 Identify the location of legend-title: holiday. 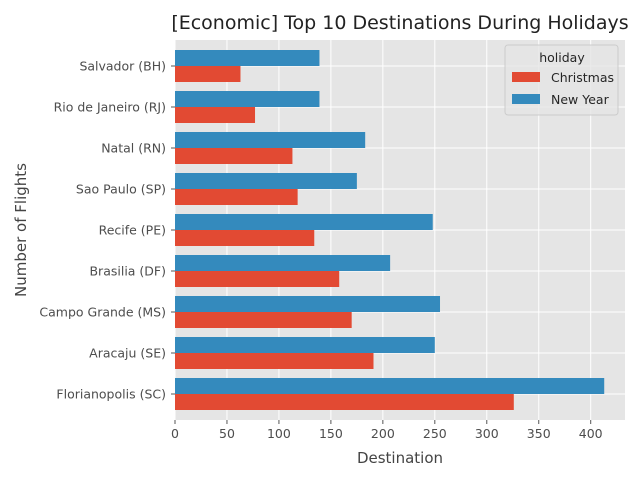
(562, 57).